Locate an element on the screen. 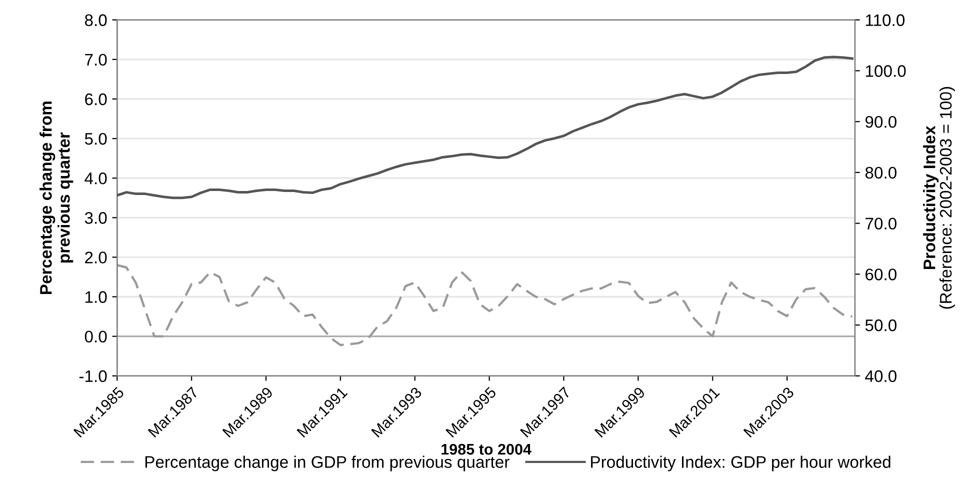  y-tick-label: 4.0 is located at coordinates (95, 178).